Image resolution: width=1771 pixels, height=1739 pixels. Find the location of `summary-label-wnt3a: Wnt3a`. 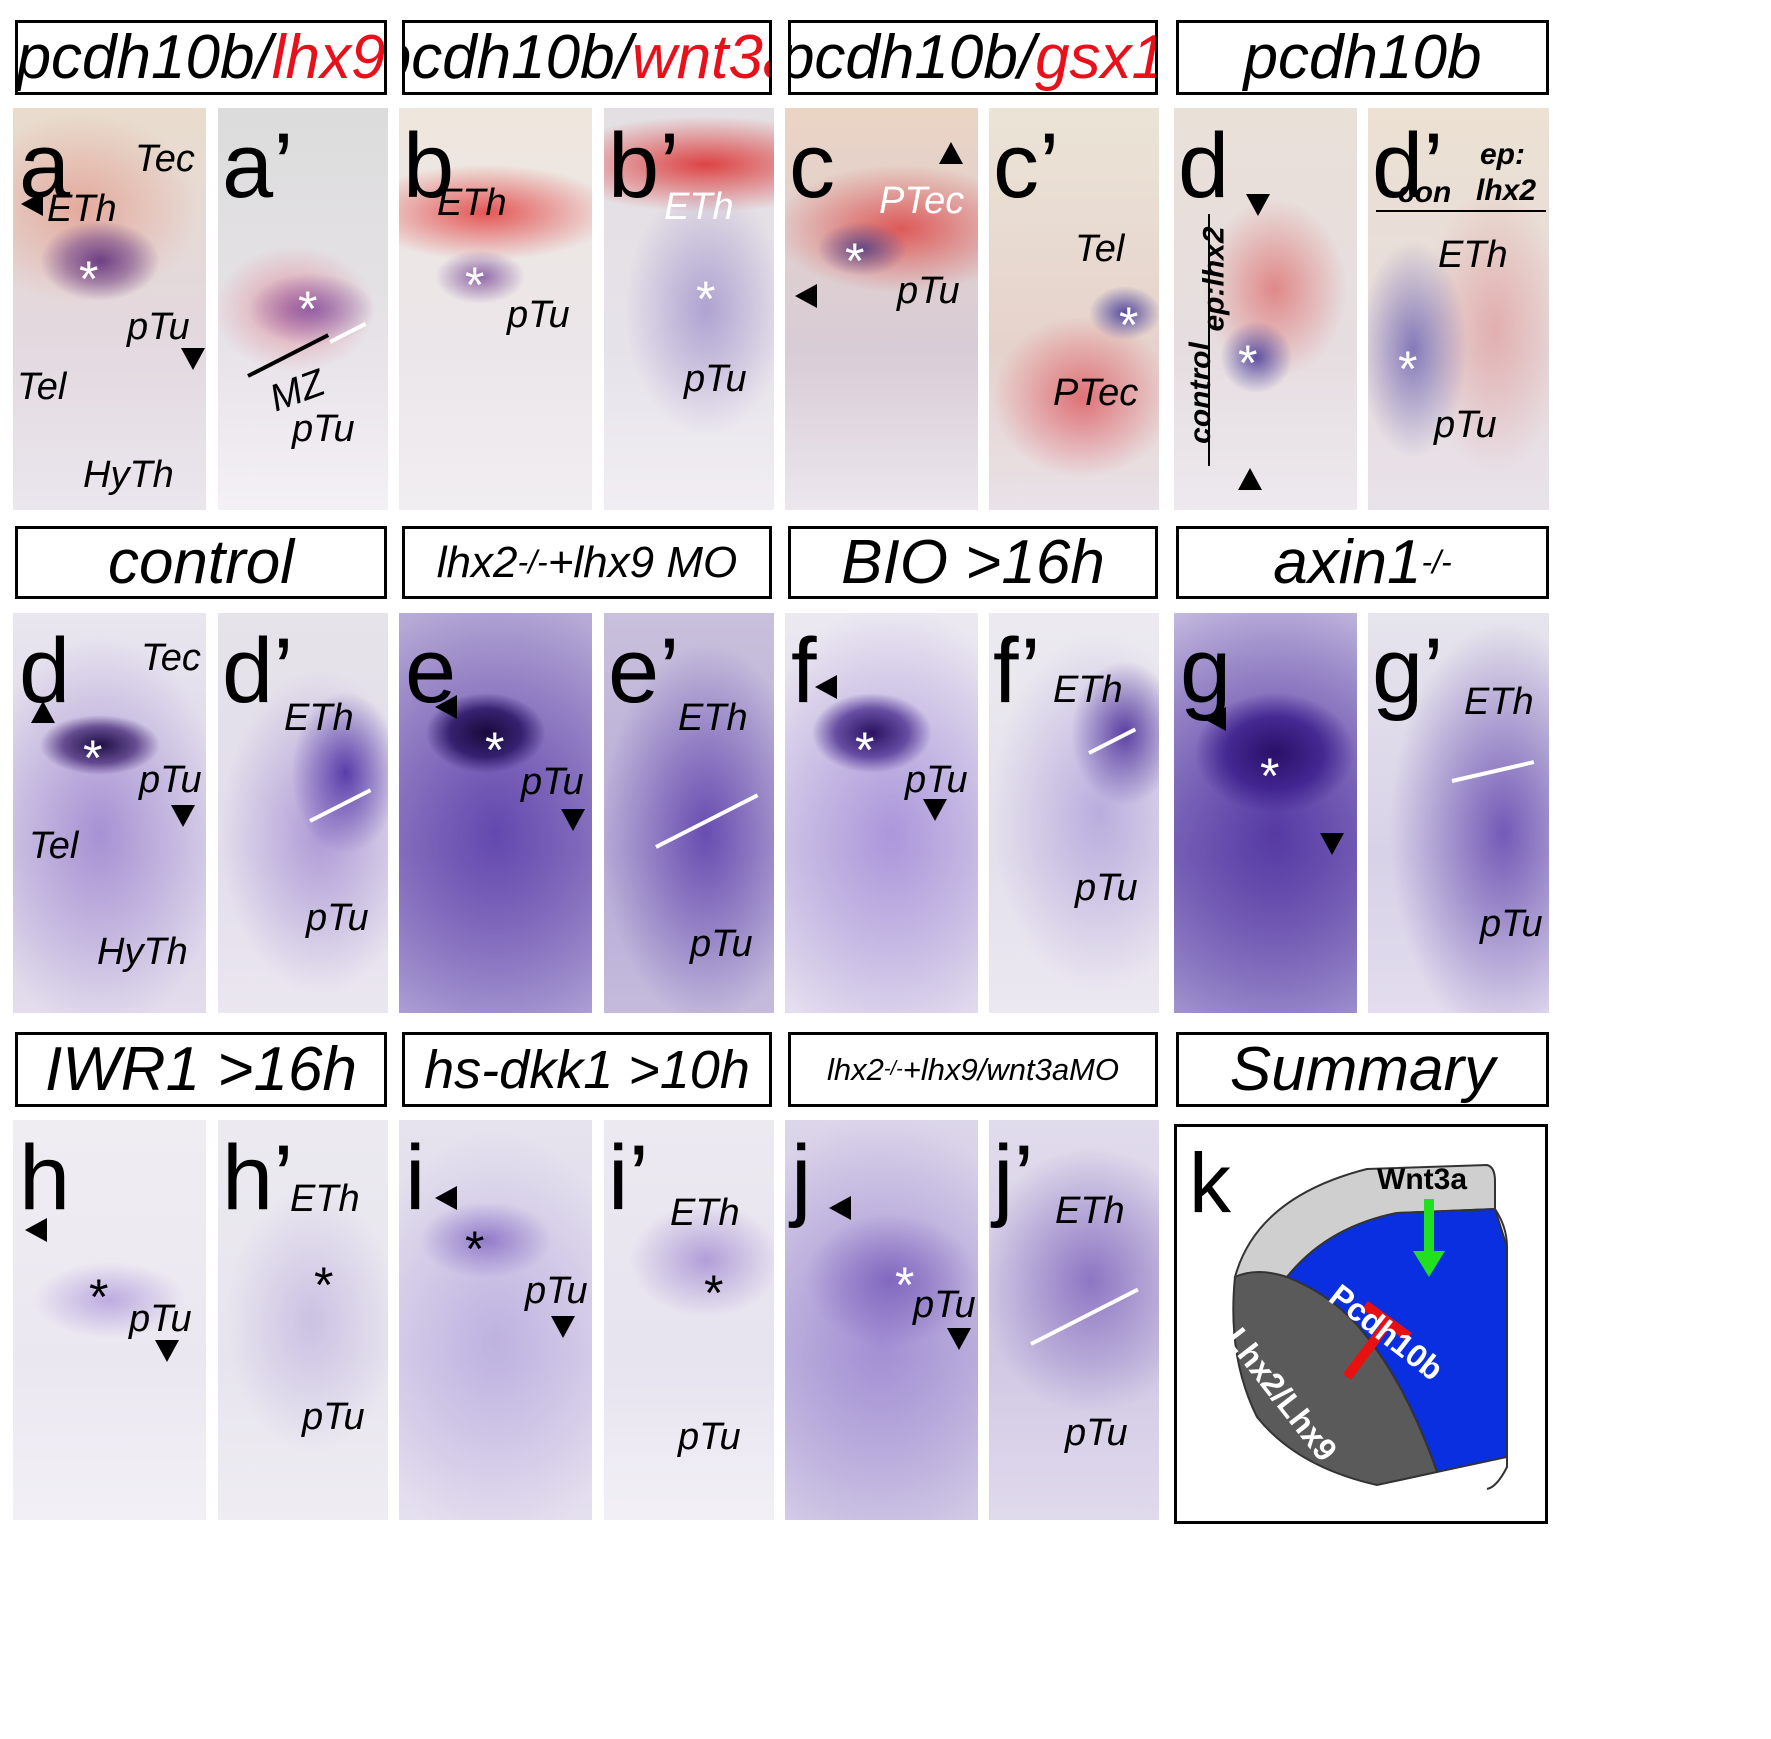

summary-label-wnt3a: Wnt3a is located at coordinates (1422, 1179).